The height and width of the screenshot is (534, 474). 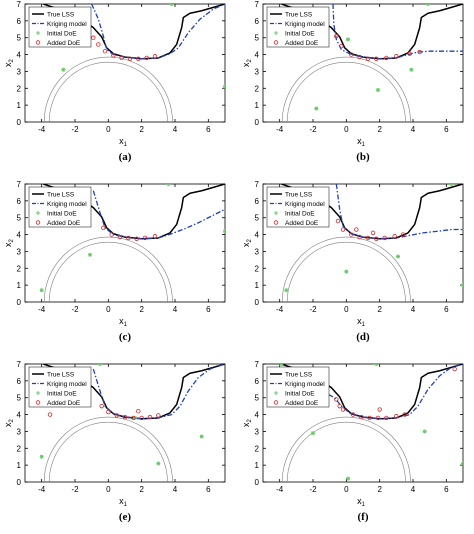 I want to click on y-axis-label-subscript: 2, so click(x=12, y=61).